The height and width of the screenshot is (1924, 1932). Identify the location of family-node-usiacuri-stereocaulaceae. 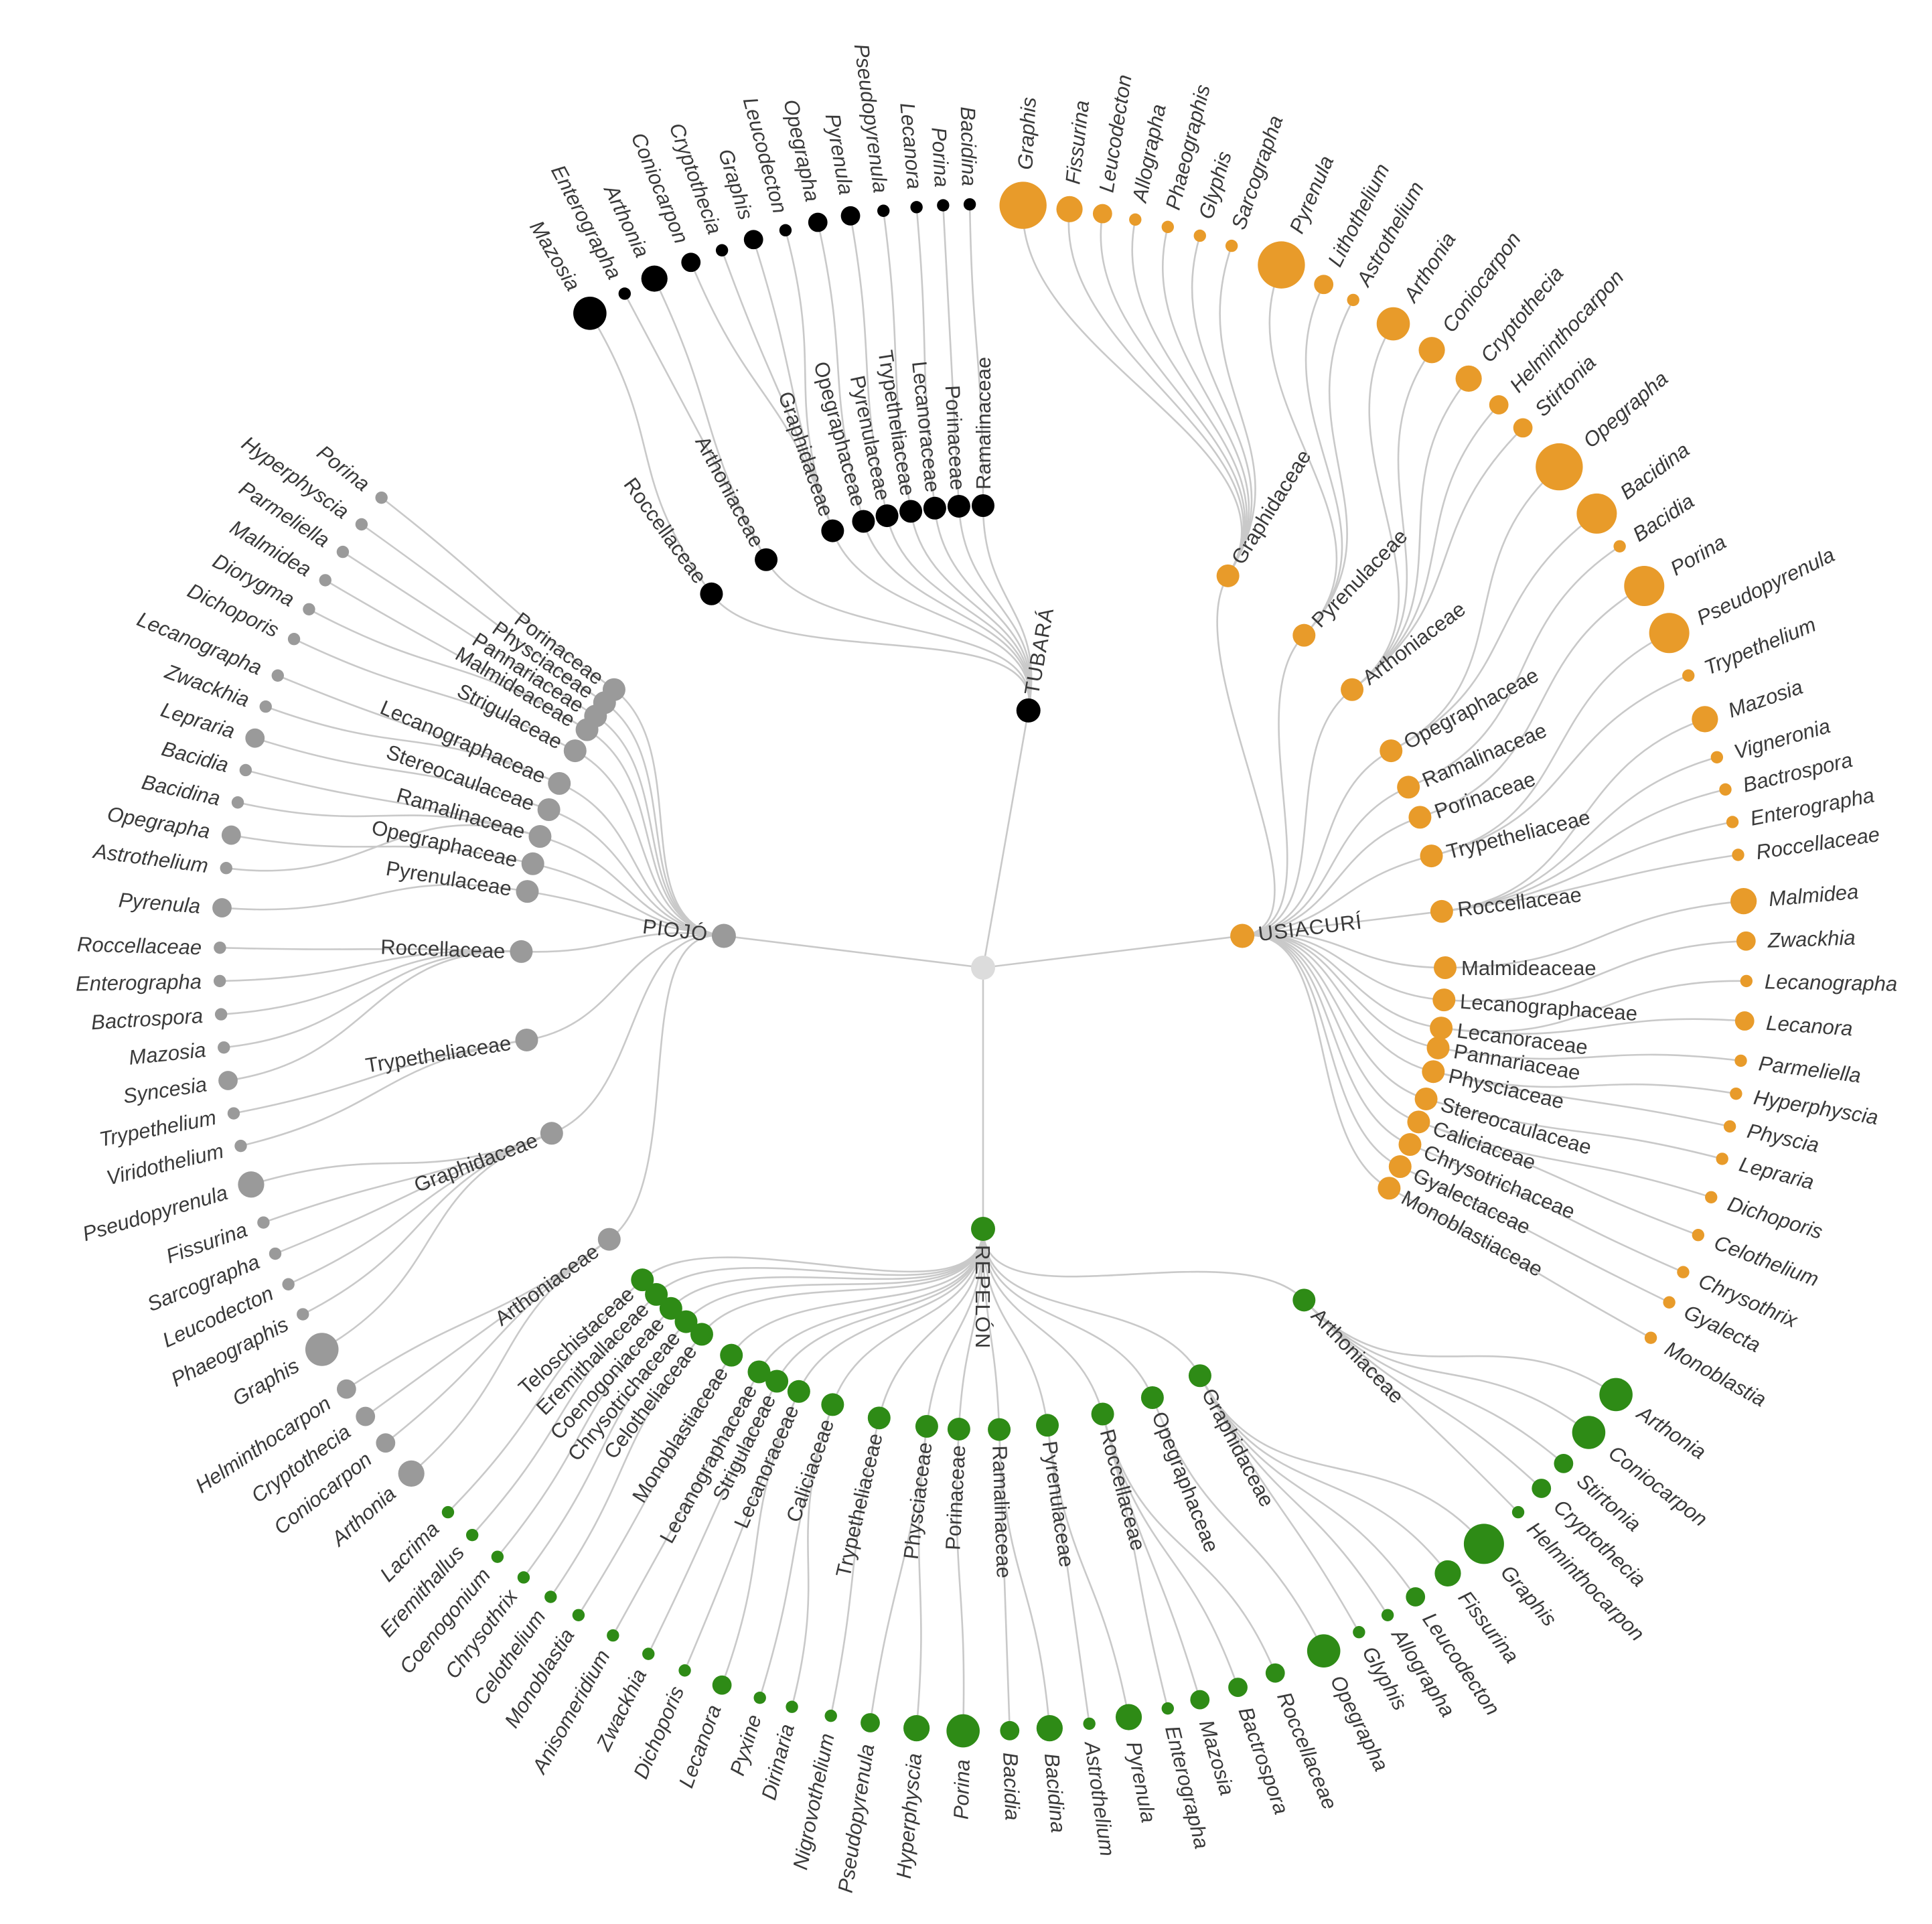
(1426, 1098).